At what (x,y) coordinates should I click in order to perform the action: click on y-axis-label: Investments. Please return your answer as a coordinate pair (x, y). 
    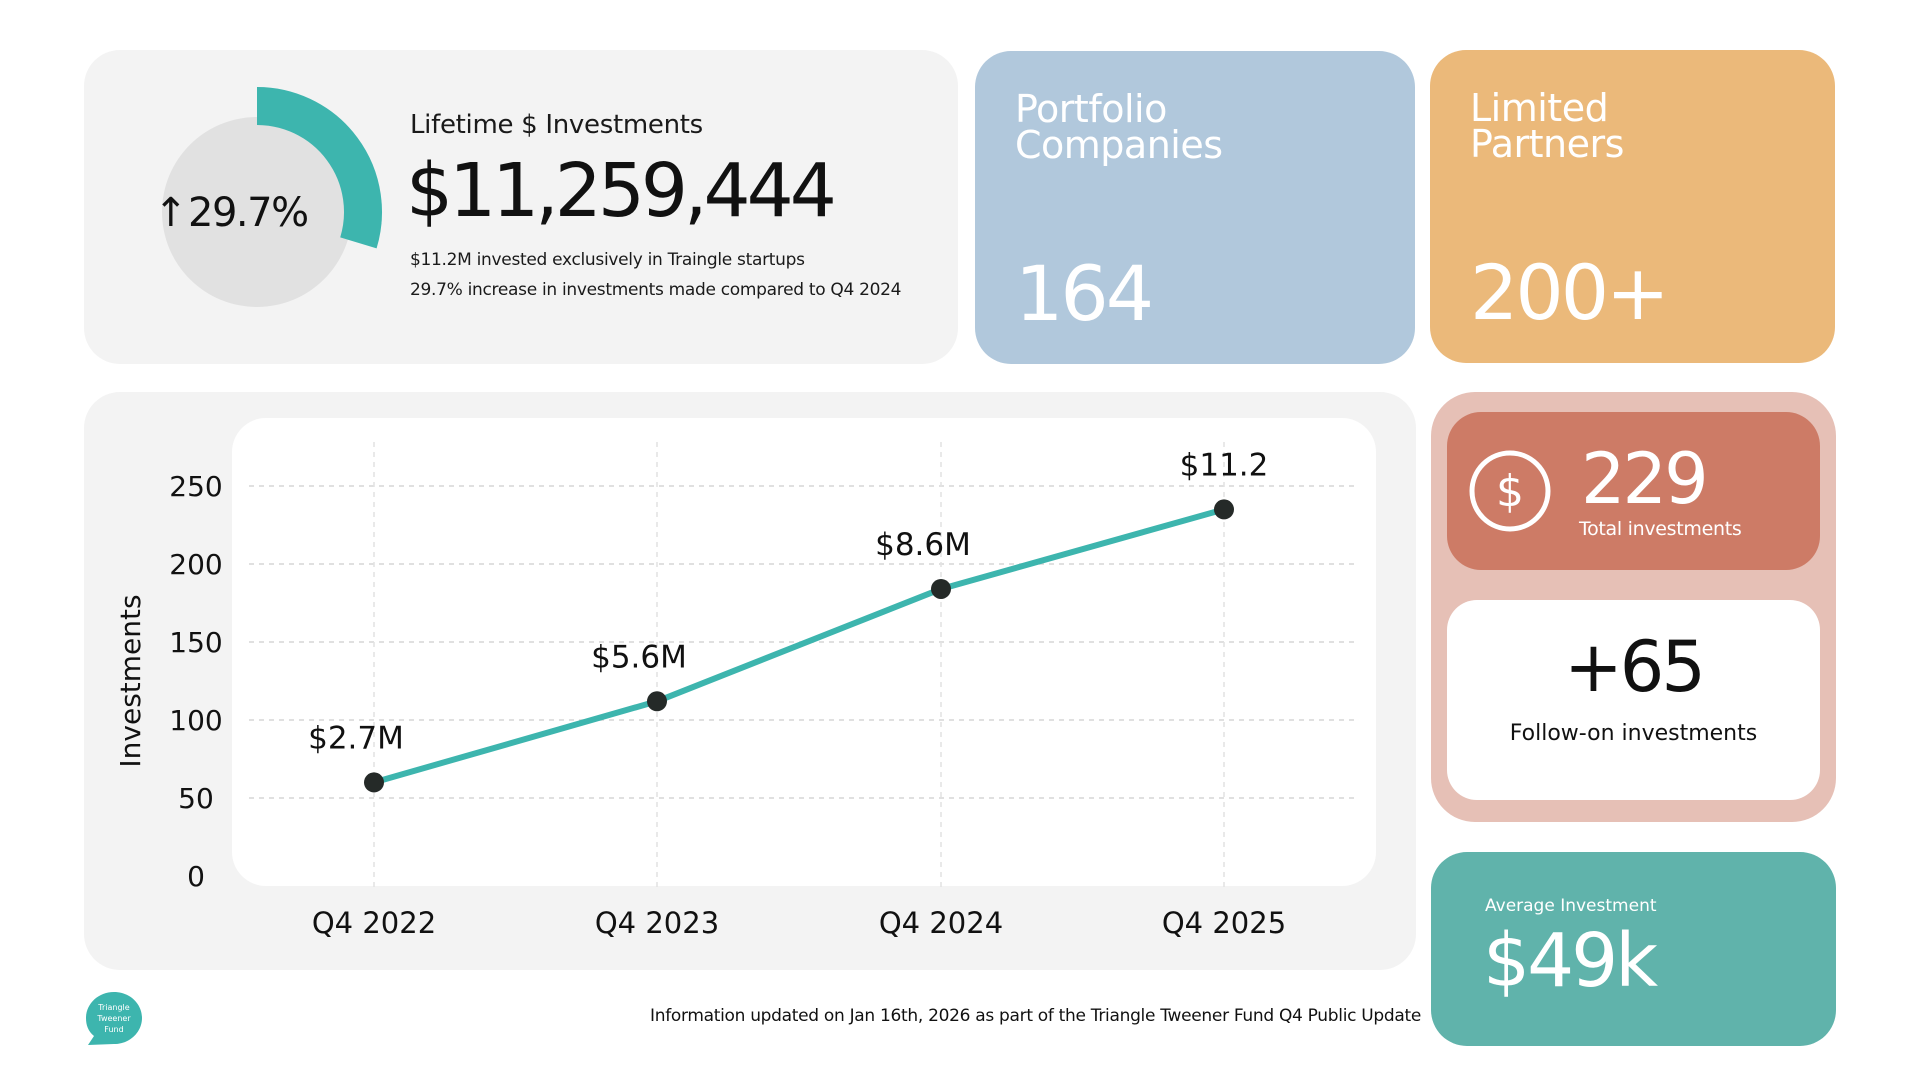
    Looking at the image, I should click on (130, 680).